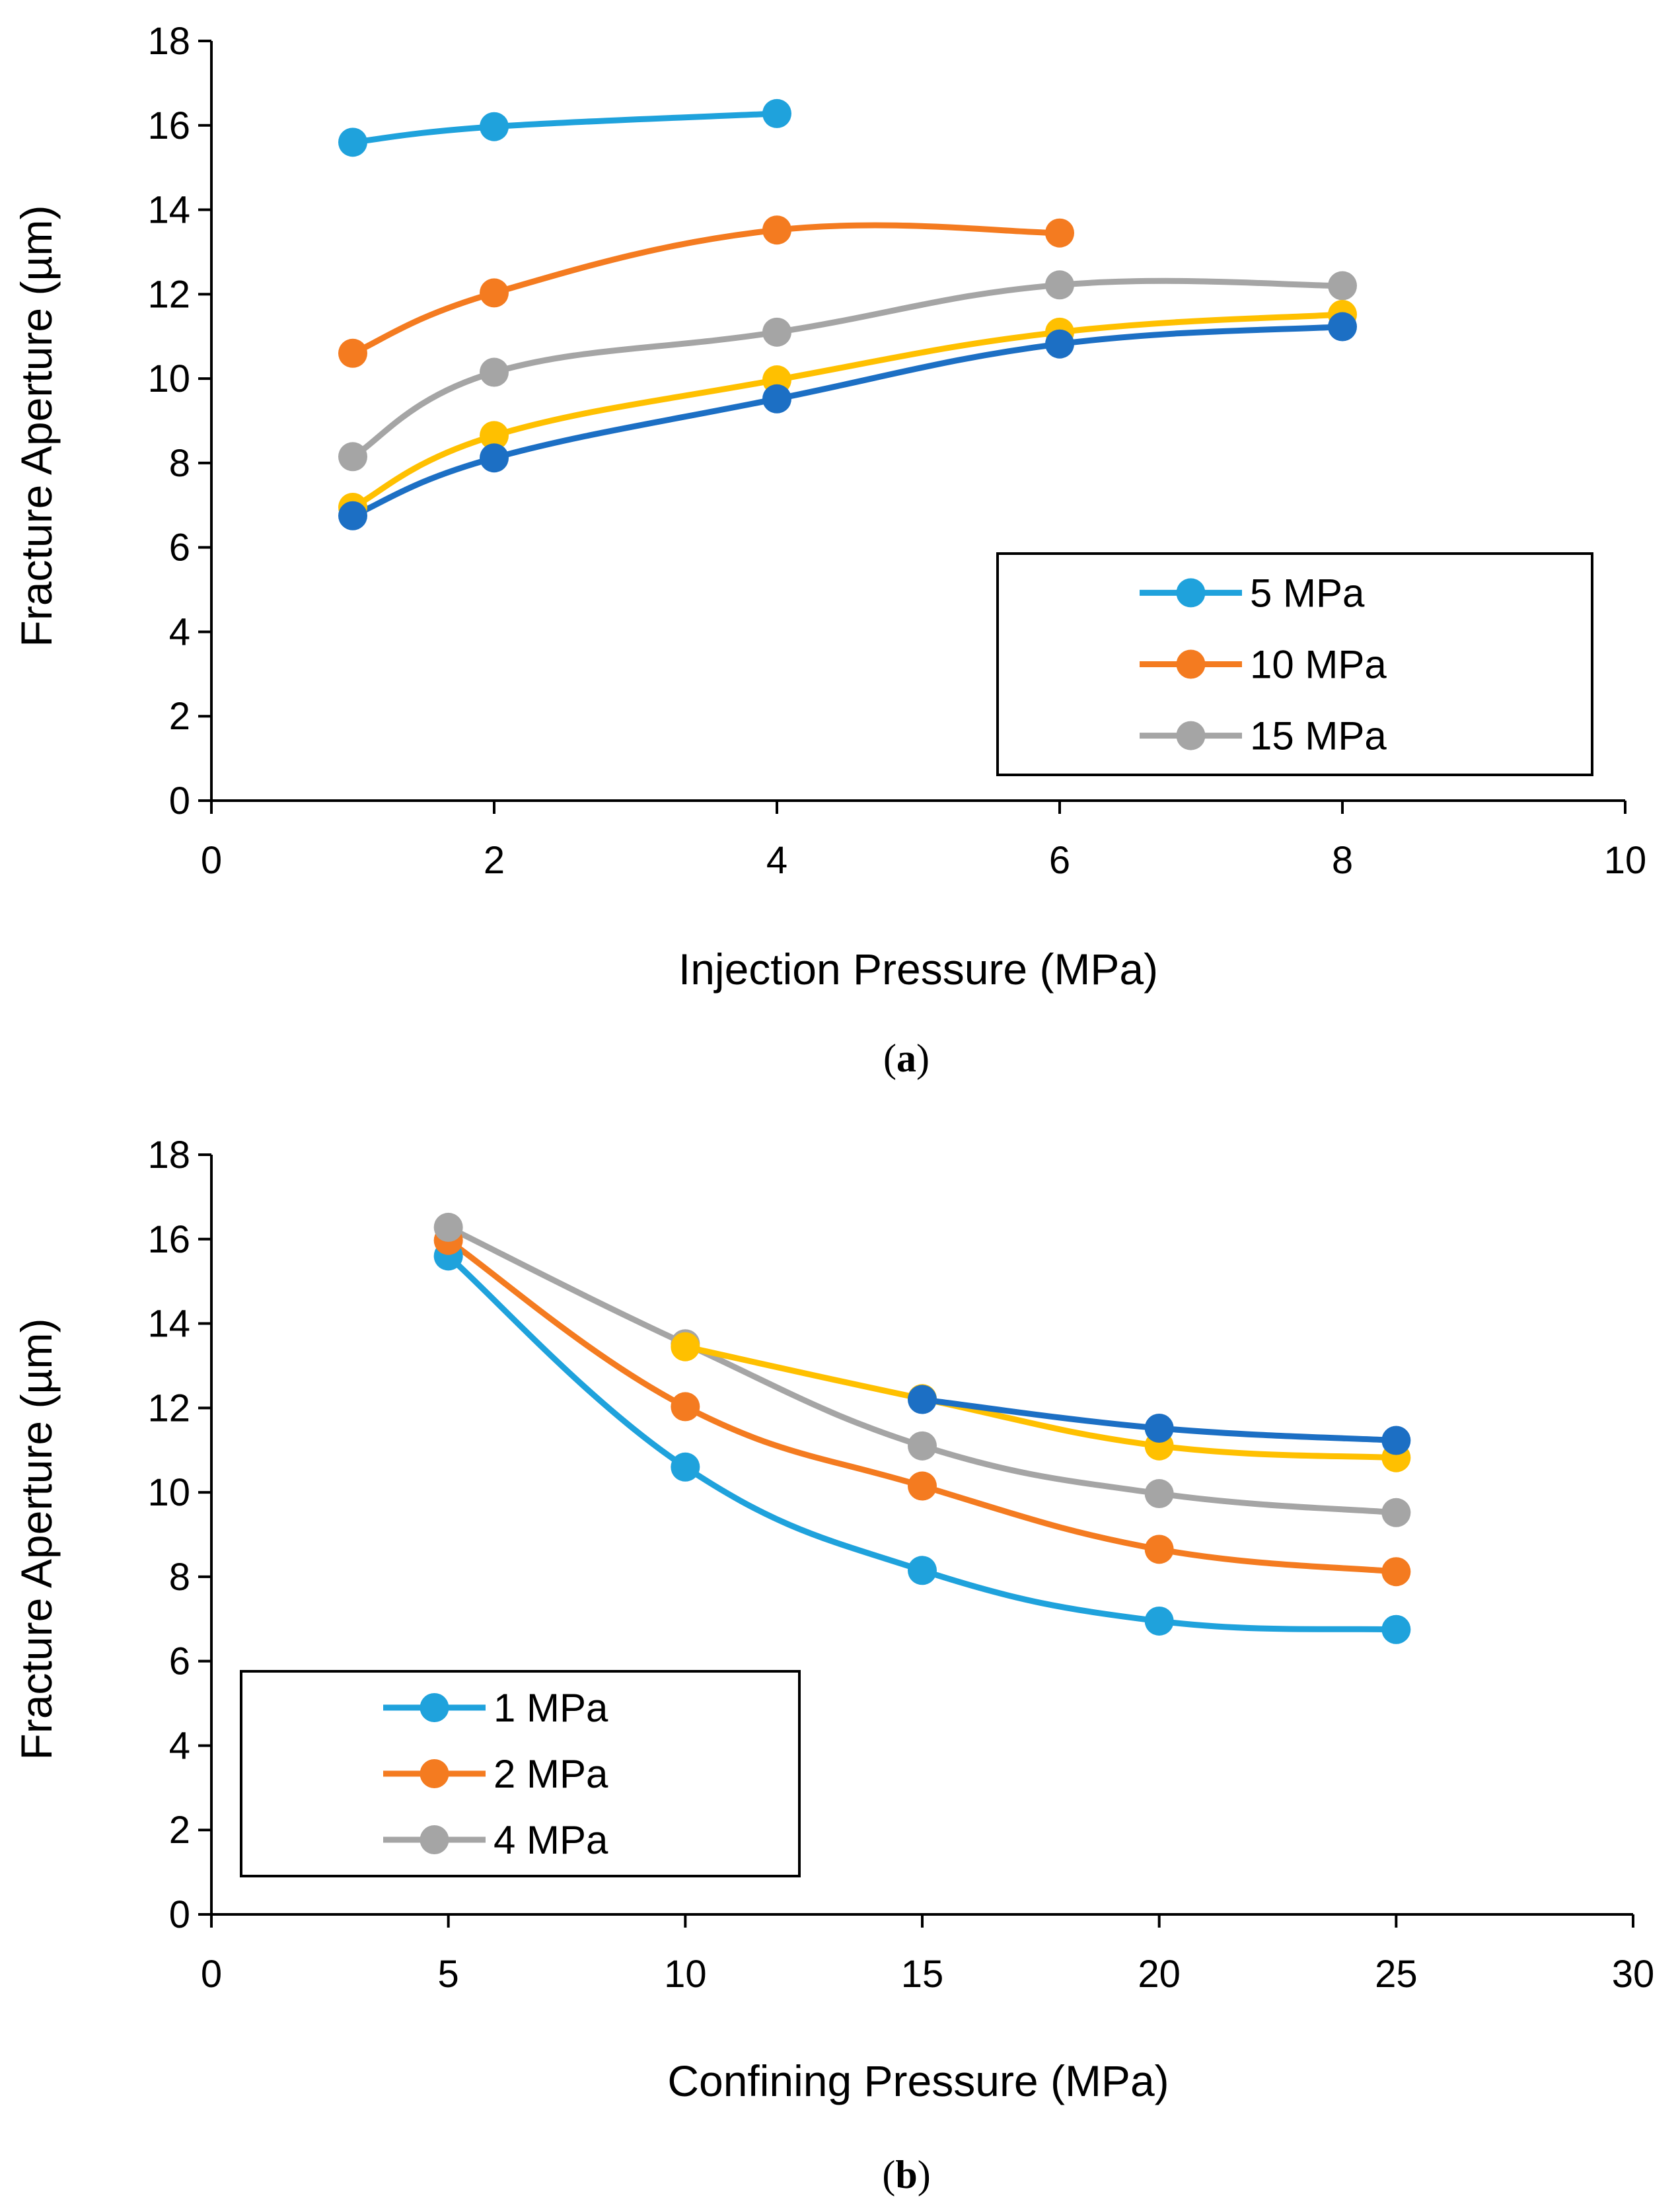  Describe the element at coordinates (776, 861) in the screenshot. I see `x-tick-label: 4` at that location.